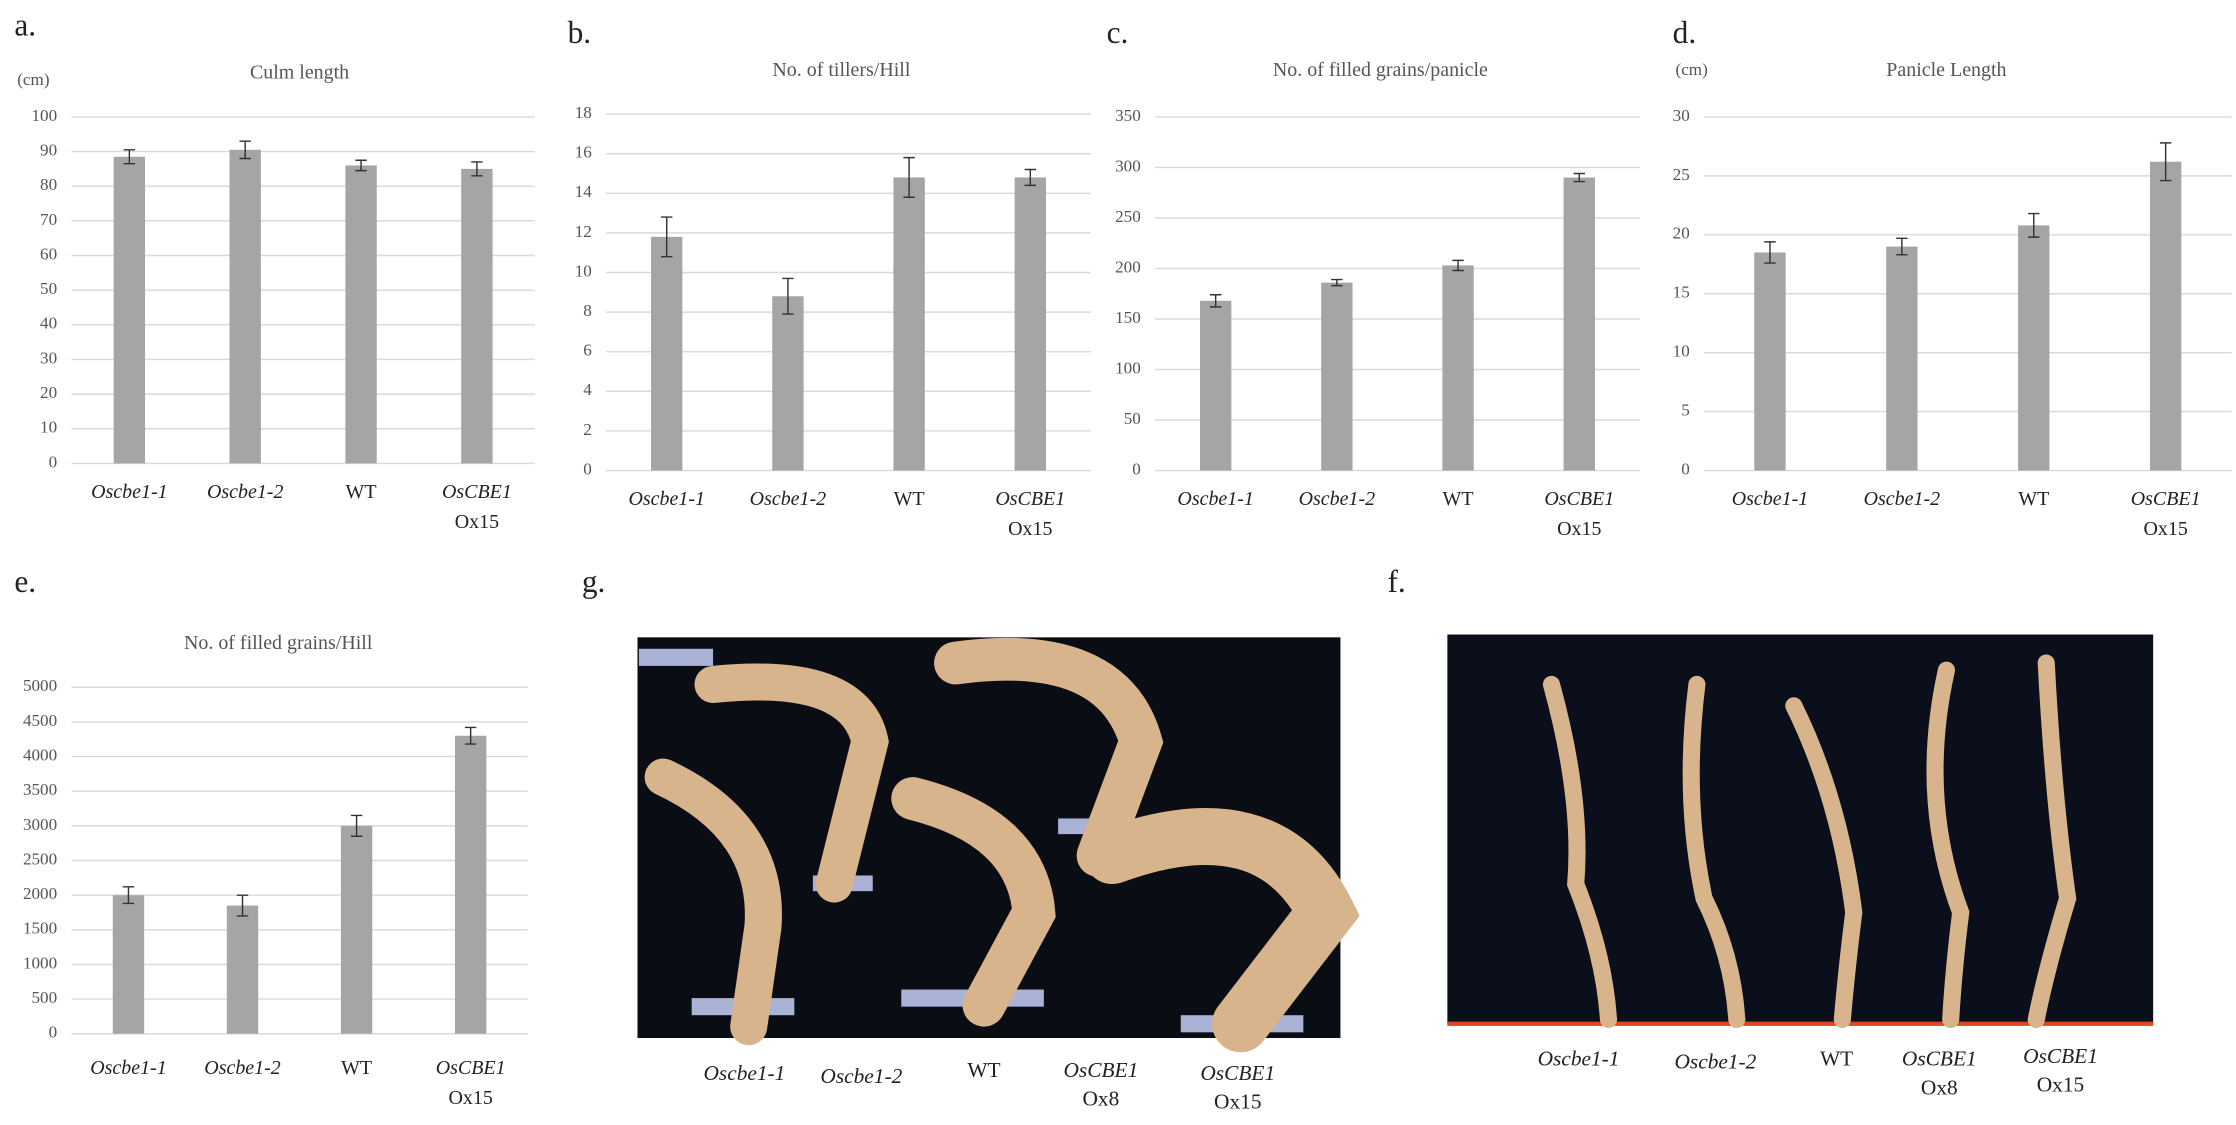 This screenshot has width=2236, height=1125. What do you see at coordinates (1681, 292) in the screenshot?
I see `y-tick-label: 15` at bounding box center [1681, 292].